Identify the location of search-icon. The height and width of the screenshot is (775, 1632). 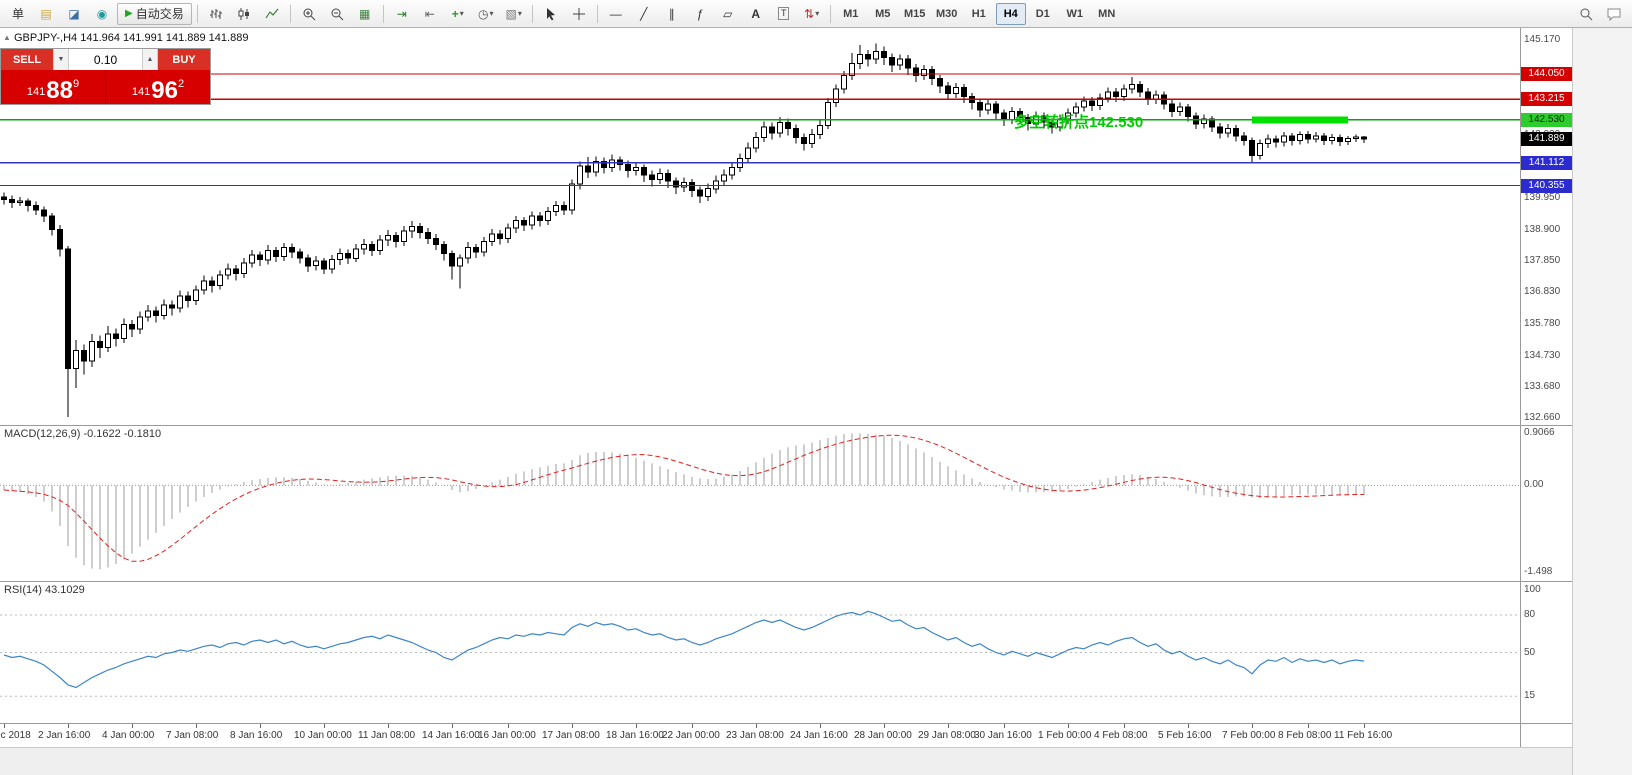
(1586, 14).